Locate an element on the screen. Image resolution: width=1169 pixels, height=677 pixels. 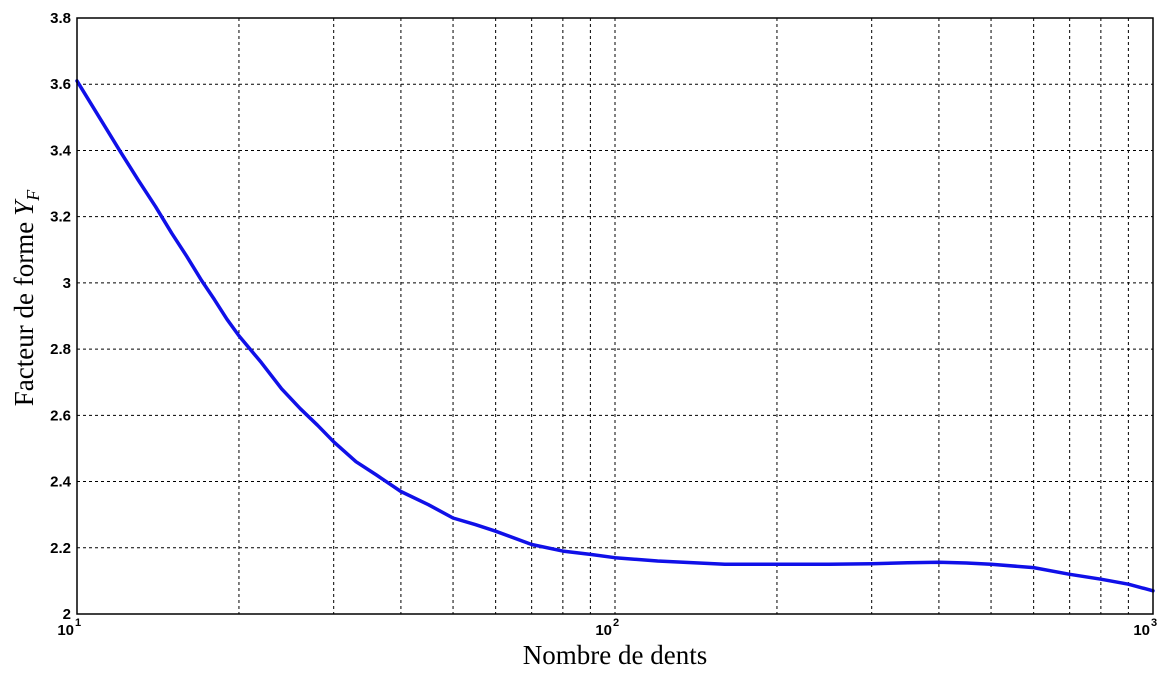
y-tick-label: 2.4 is located at coordinates (61, 482).